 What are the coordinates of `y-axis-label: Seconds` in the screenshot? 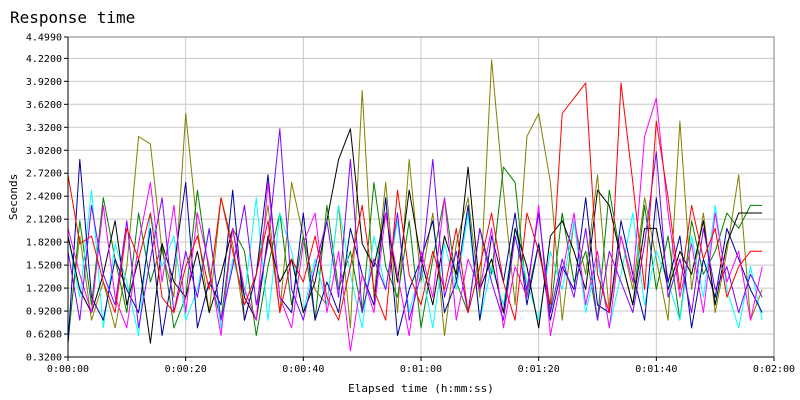 It's located at (13, 197).